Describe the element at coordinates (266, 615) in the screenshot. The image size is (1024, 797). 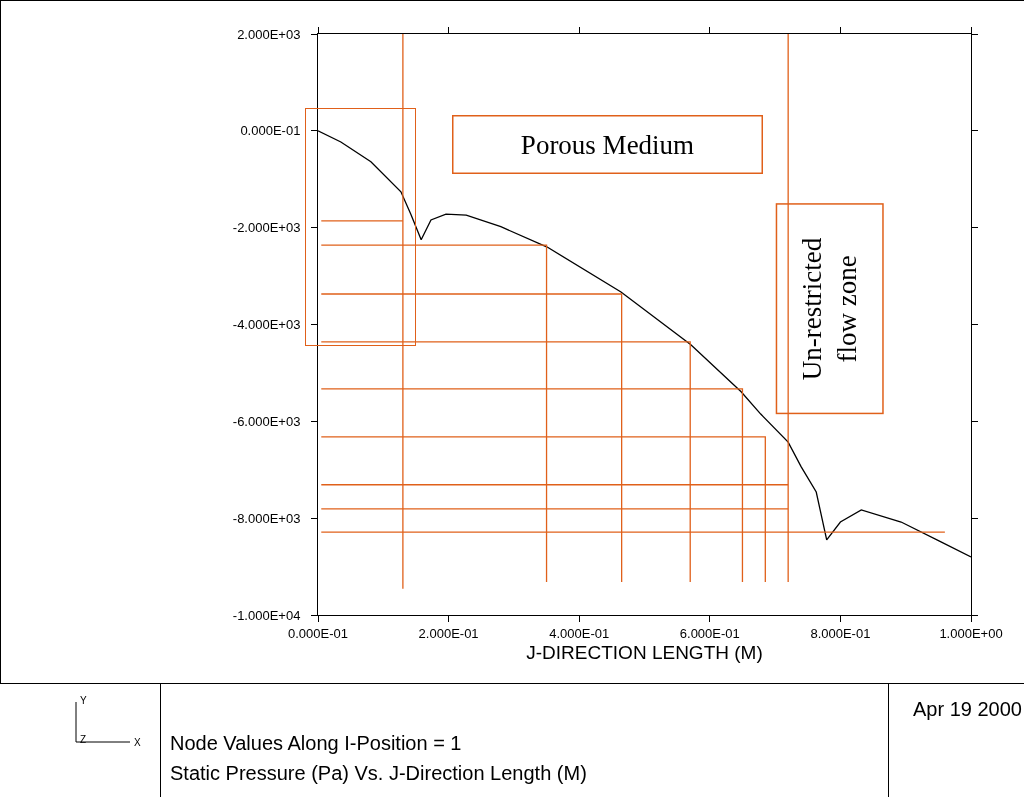
I see `y-tick-label: -1.000E+04` at that location.